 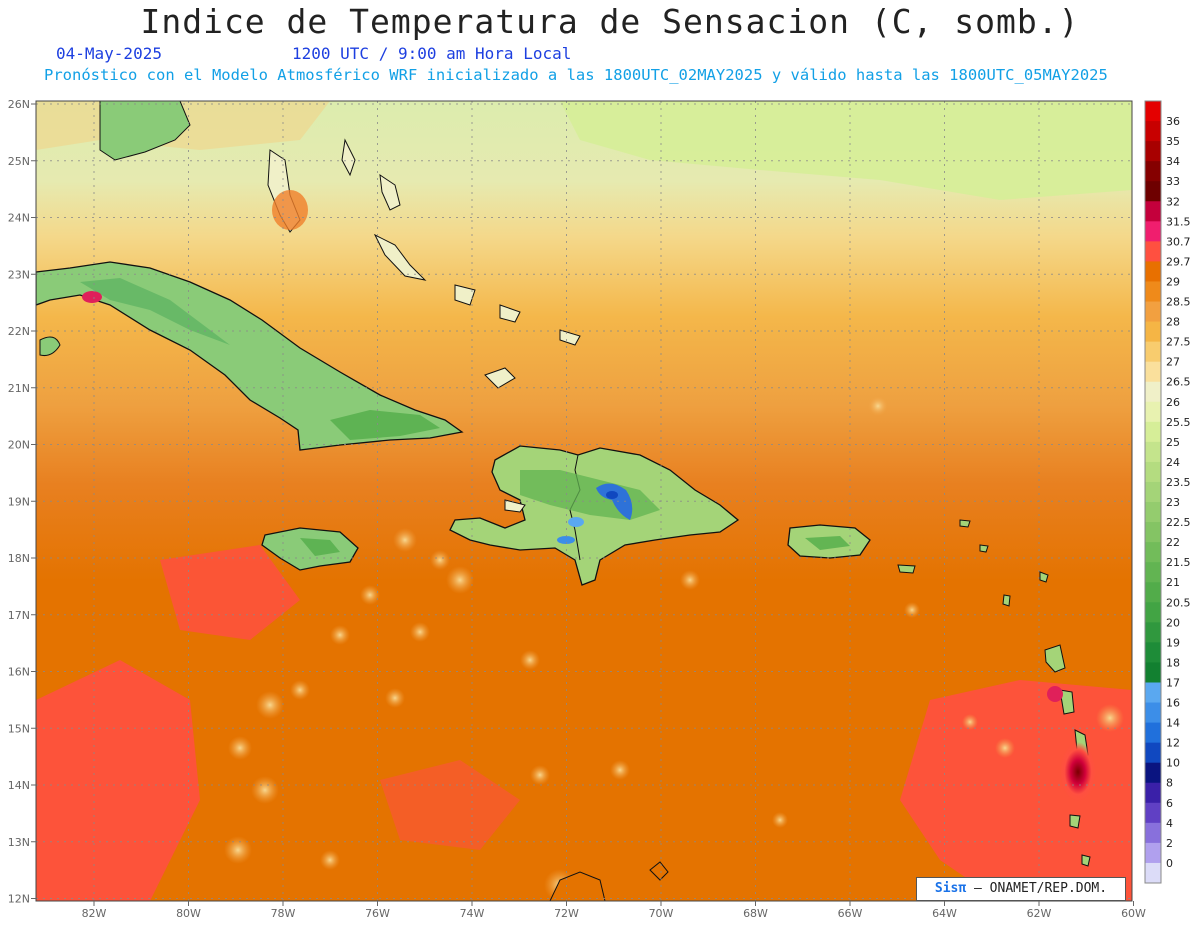 I want to click on lon-label: 70W, so click(x=661, y=913).